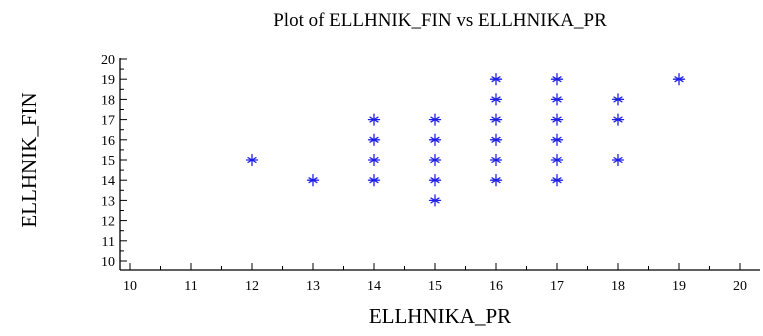 This screenshot has height=336, width=763. What do you see at coordinates (130, 286) in the screenshot?
I see `x-tick-label: 10` at bounding box center [130, 286].